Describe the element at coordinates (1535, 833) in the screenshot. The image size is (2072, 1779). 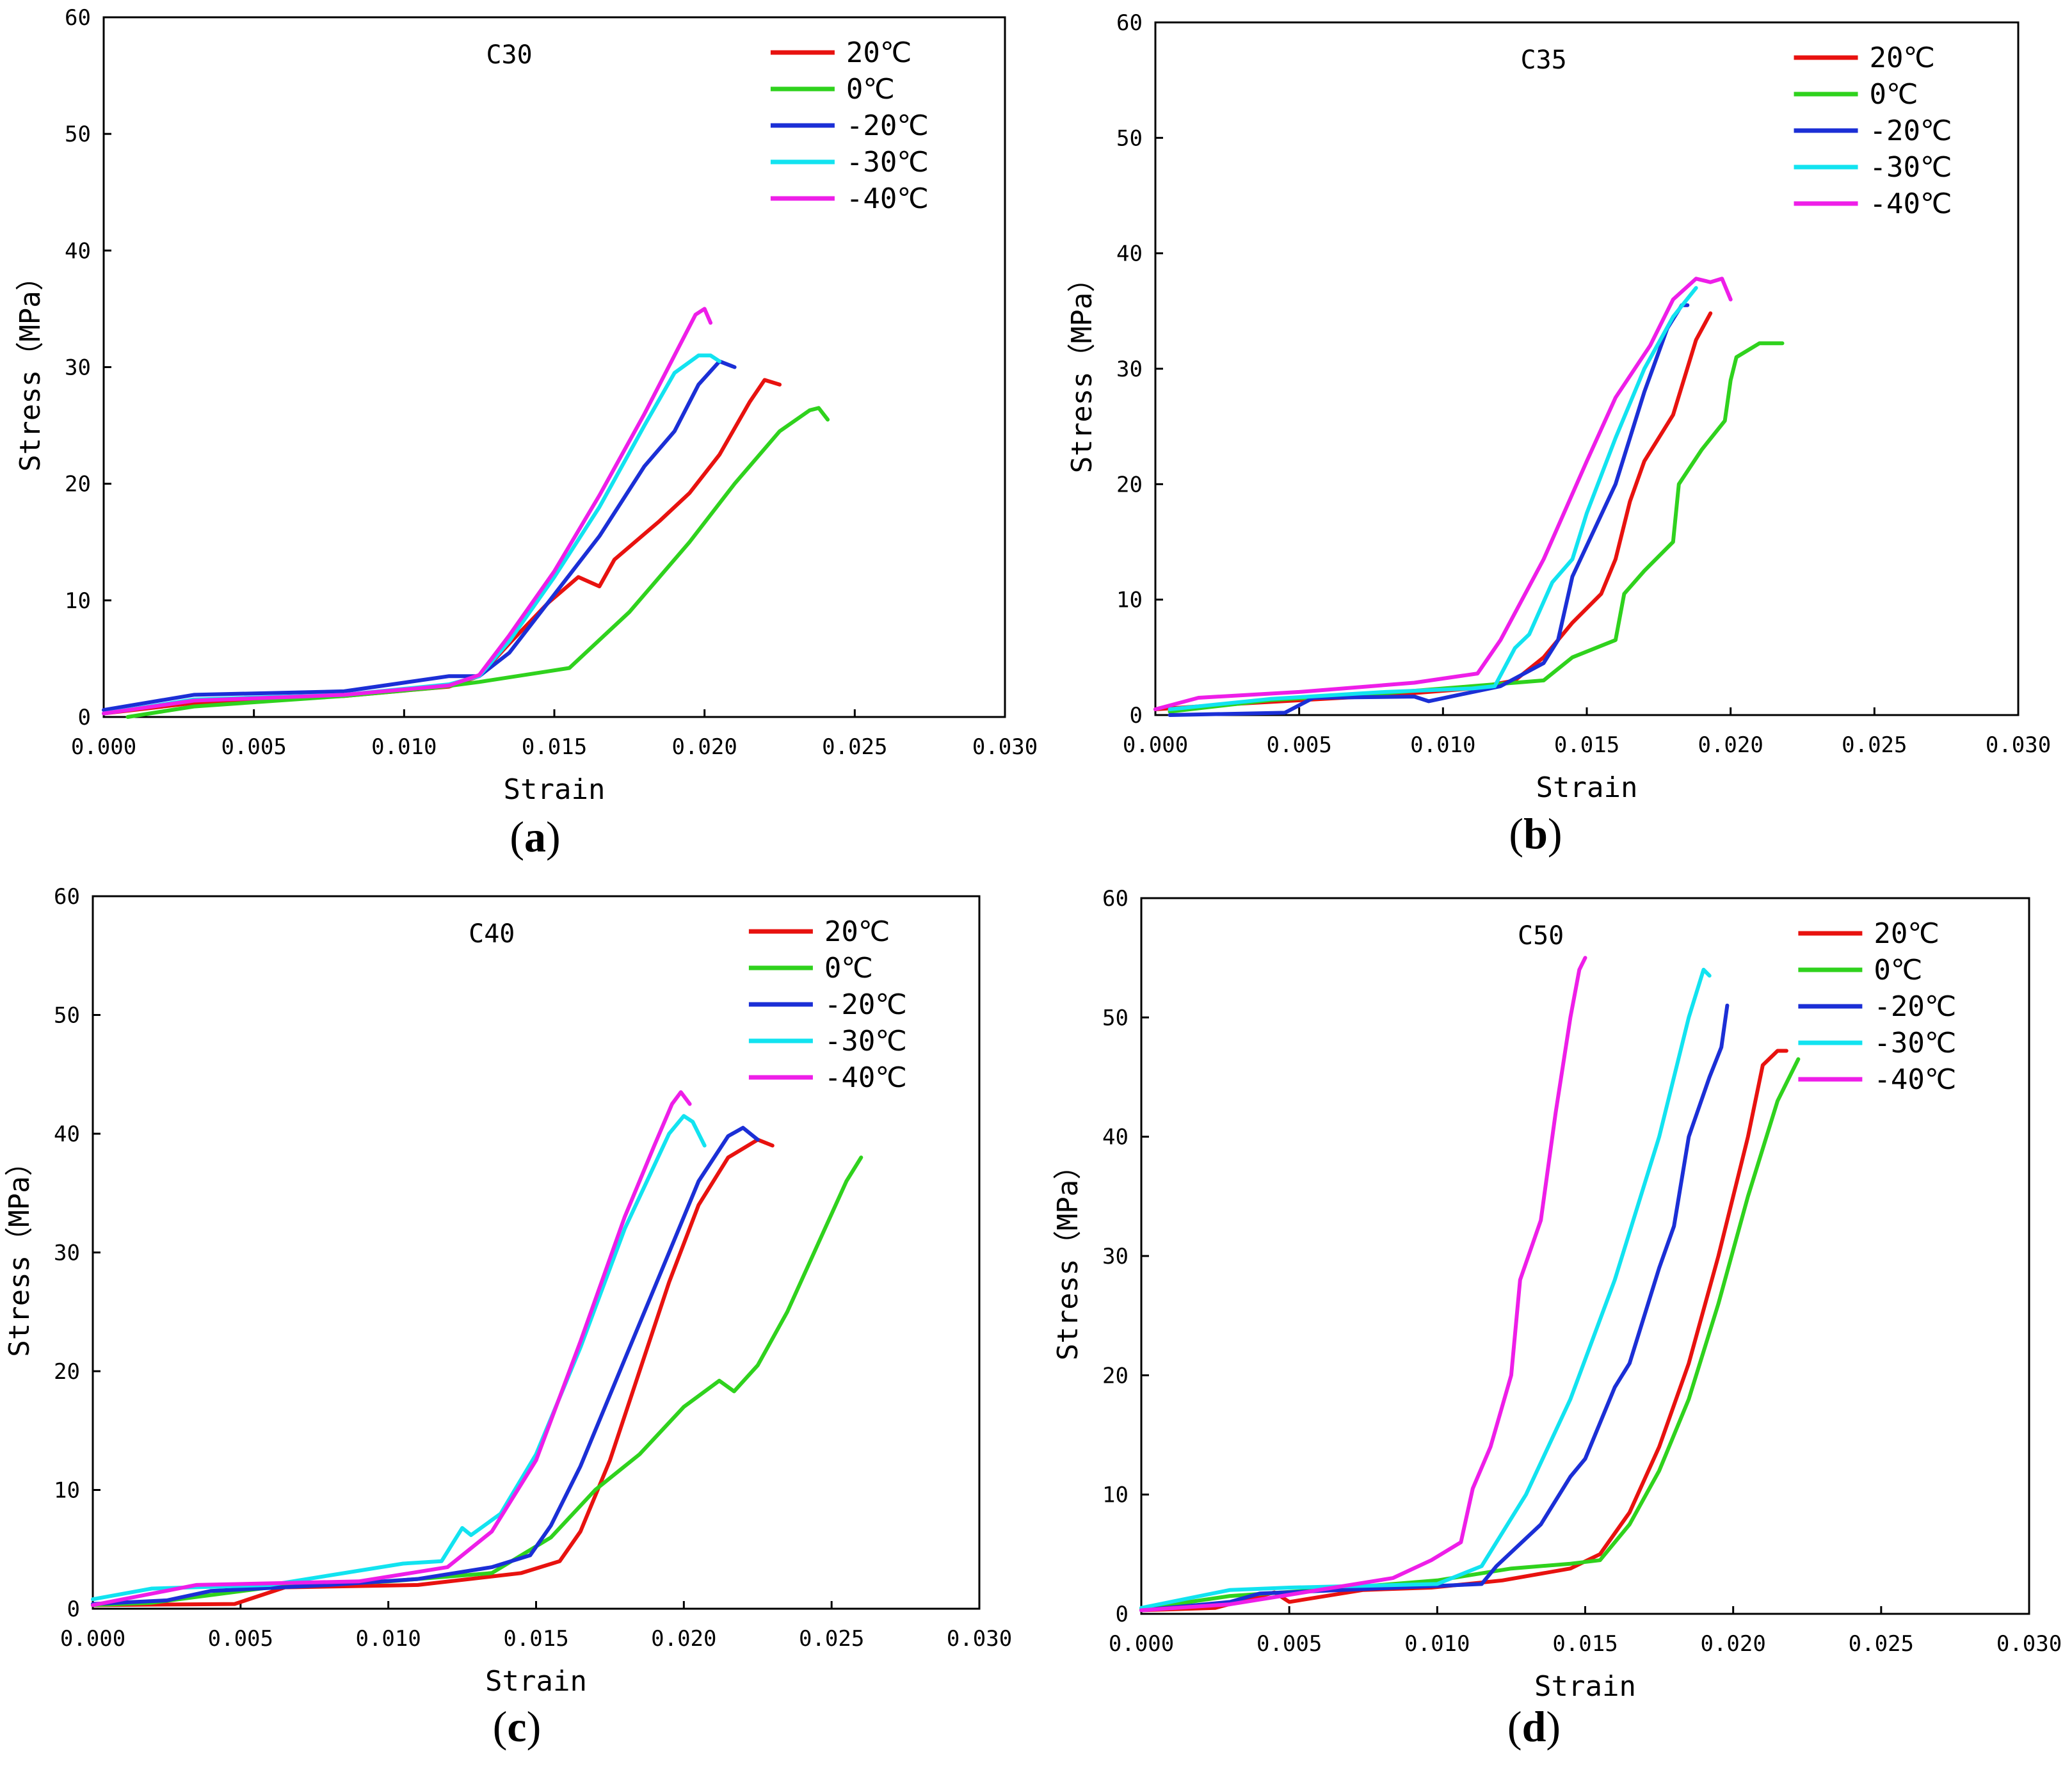
I see `caption-letter: b` at that location.